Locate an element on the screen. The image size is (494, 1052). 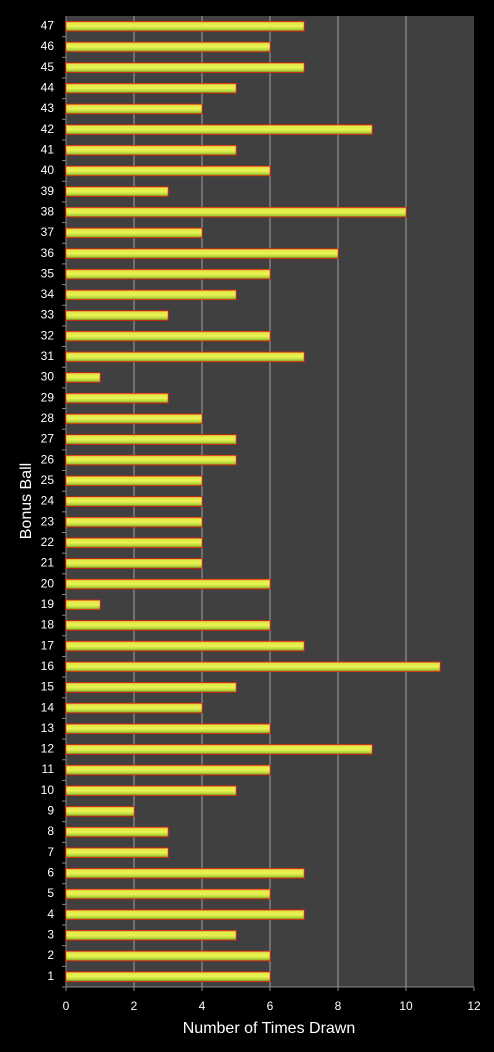
y-tick-label: 7 is located at coordinates (50, 852).